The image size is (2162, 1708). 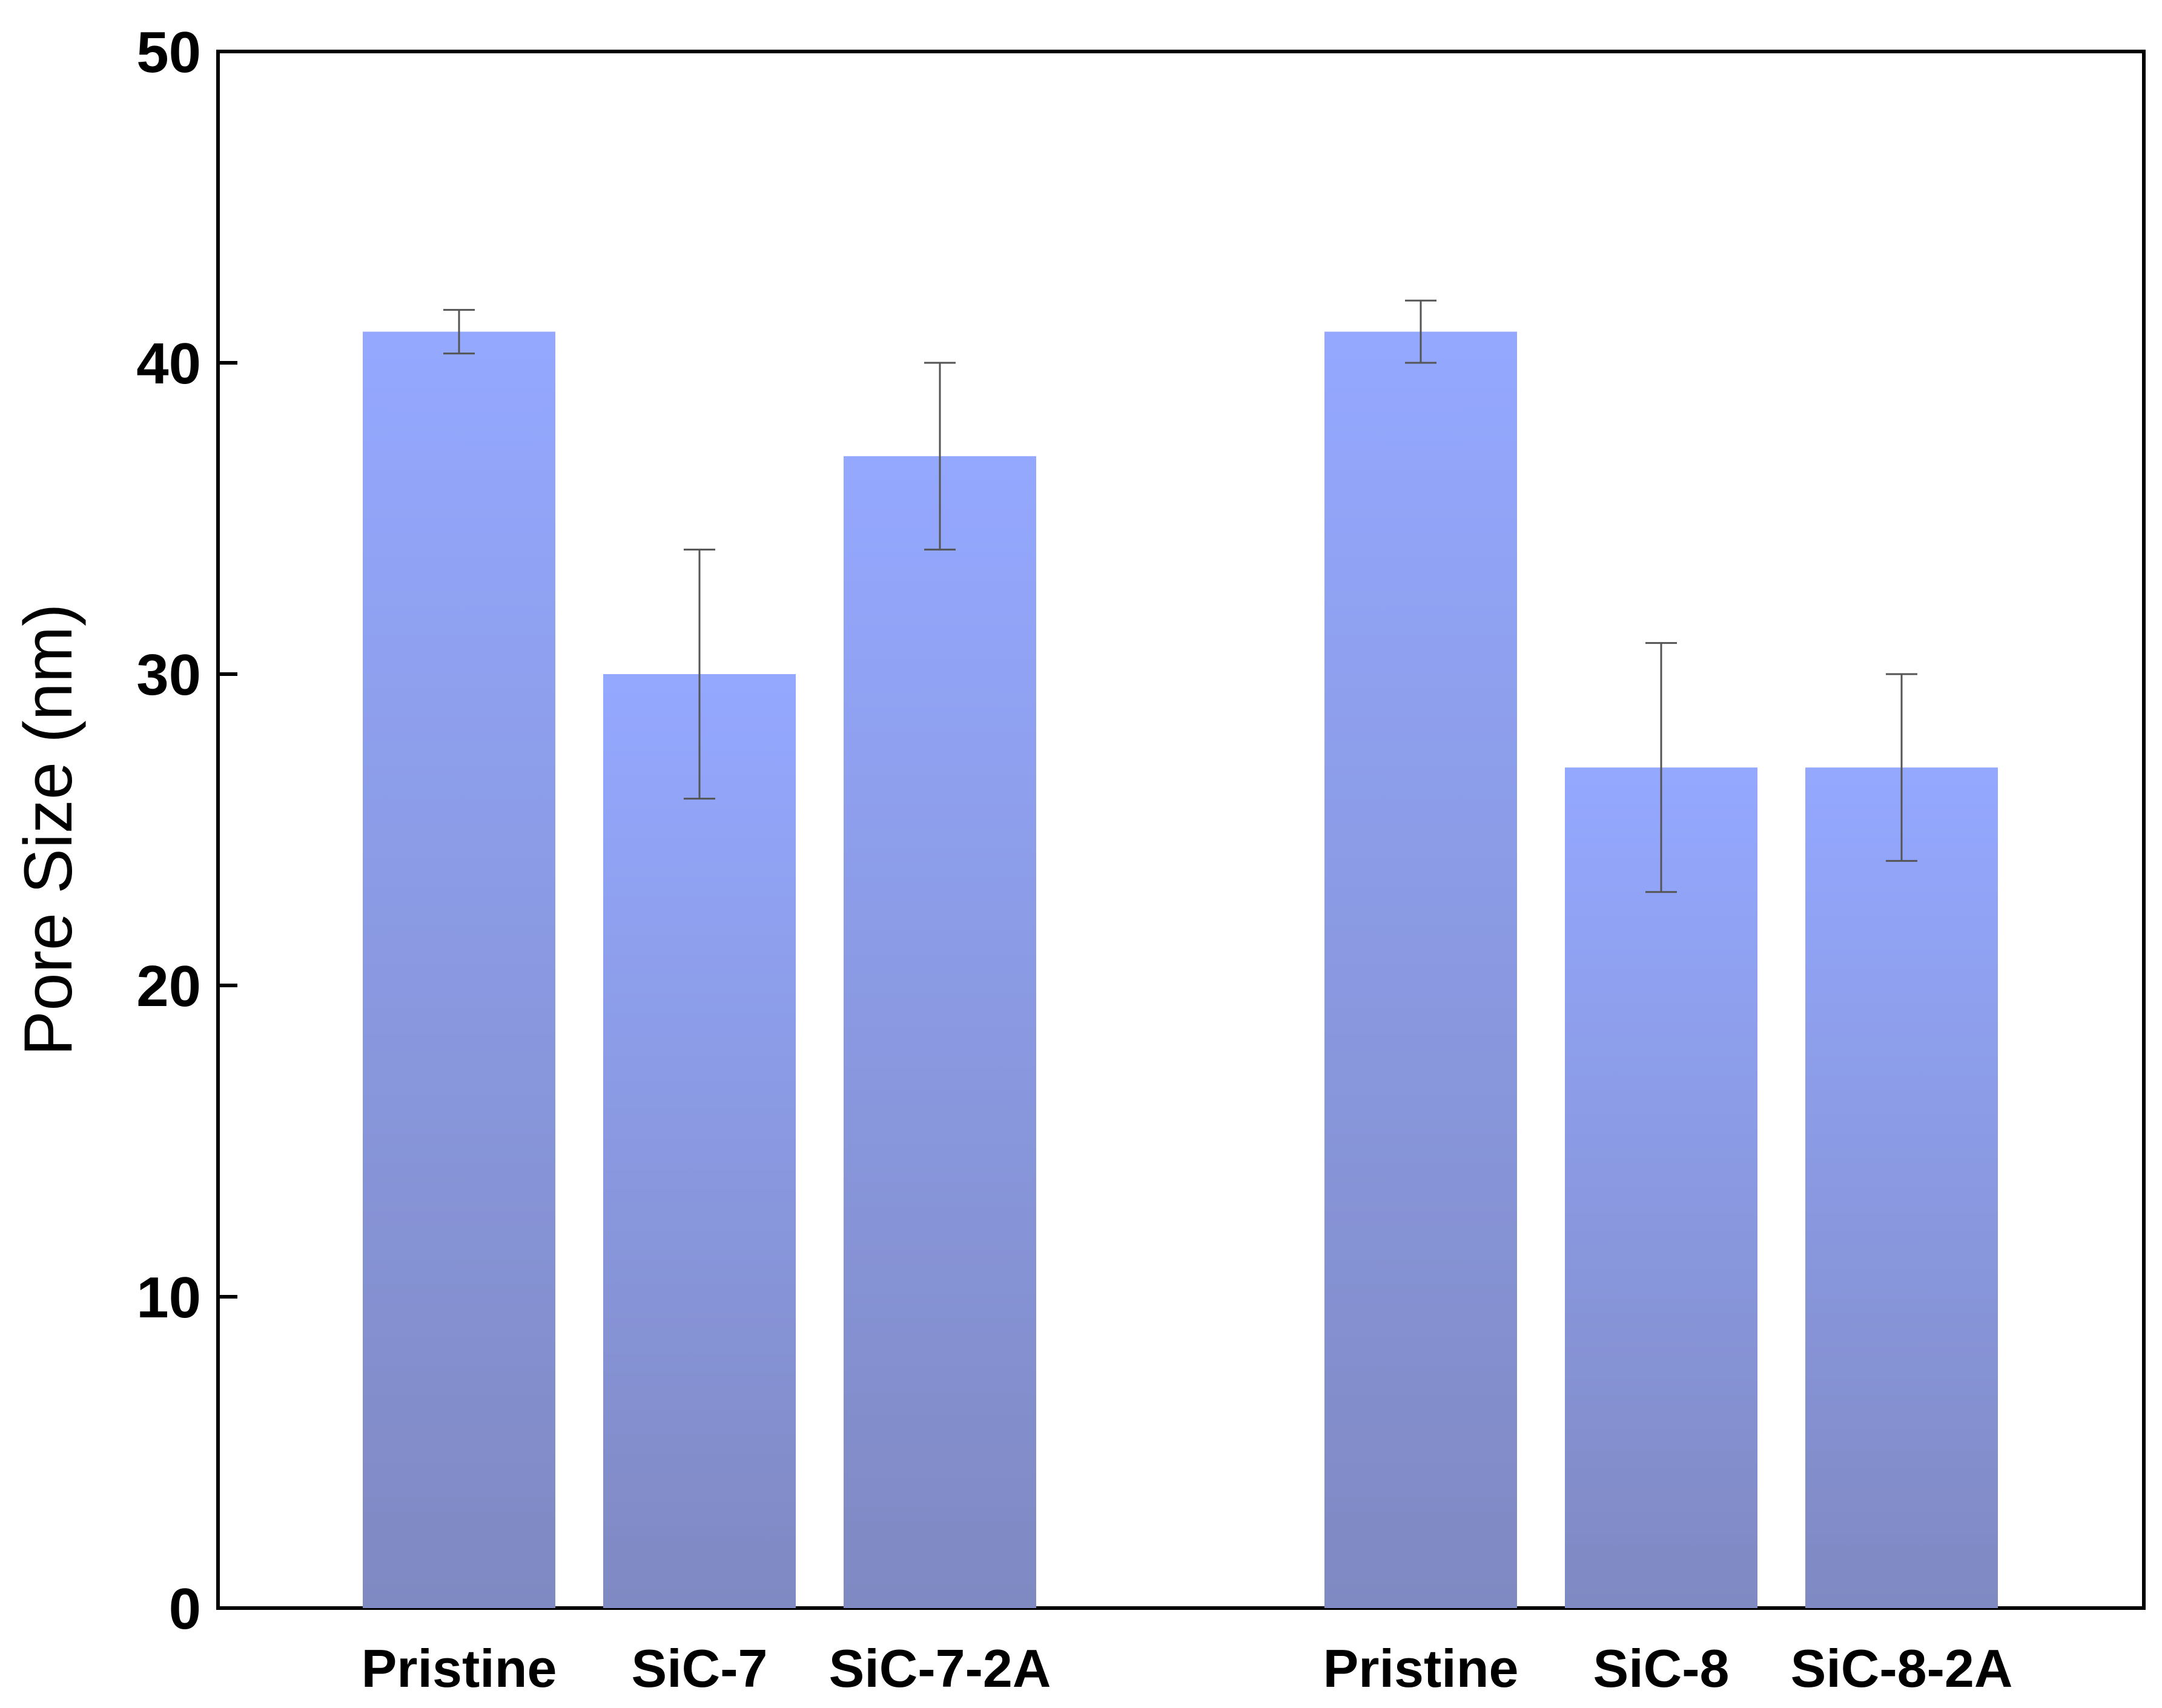 I want to click on y-axis-title: Pore Size (nm), so click(x=48, y=830).